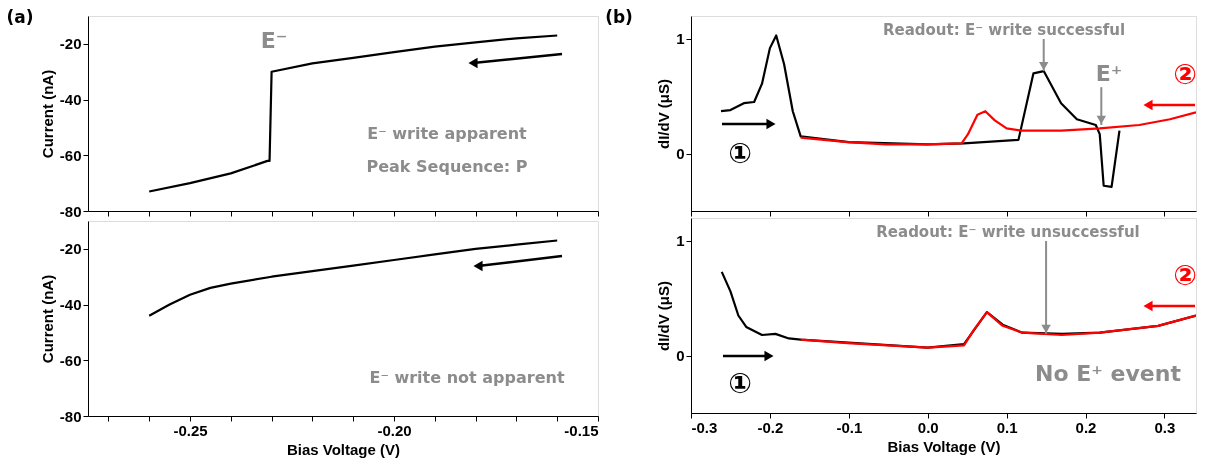  What do you see at coordinates (20, 17) in the screenshot?
I see `text: (a)` at bounding box center [20, 17].